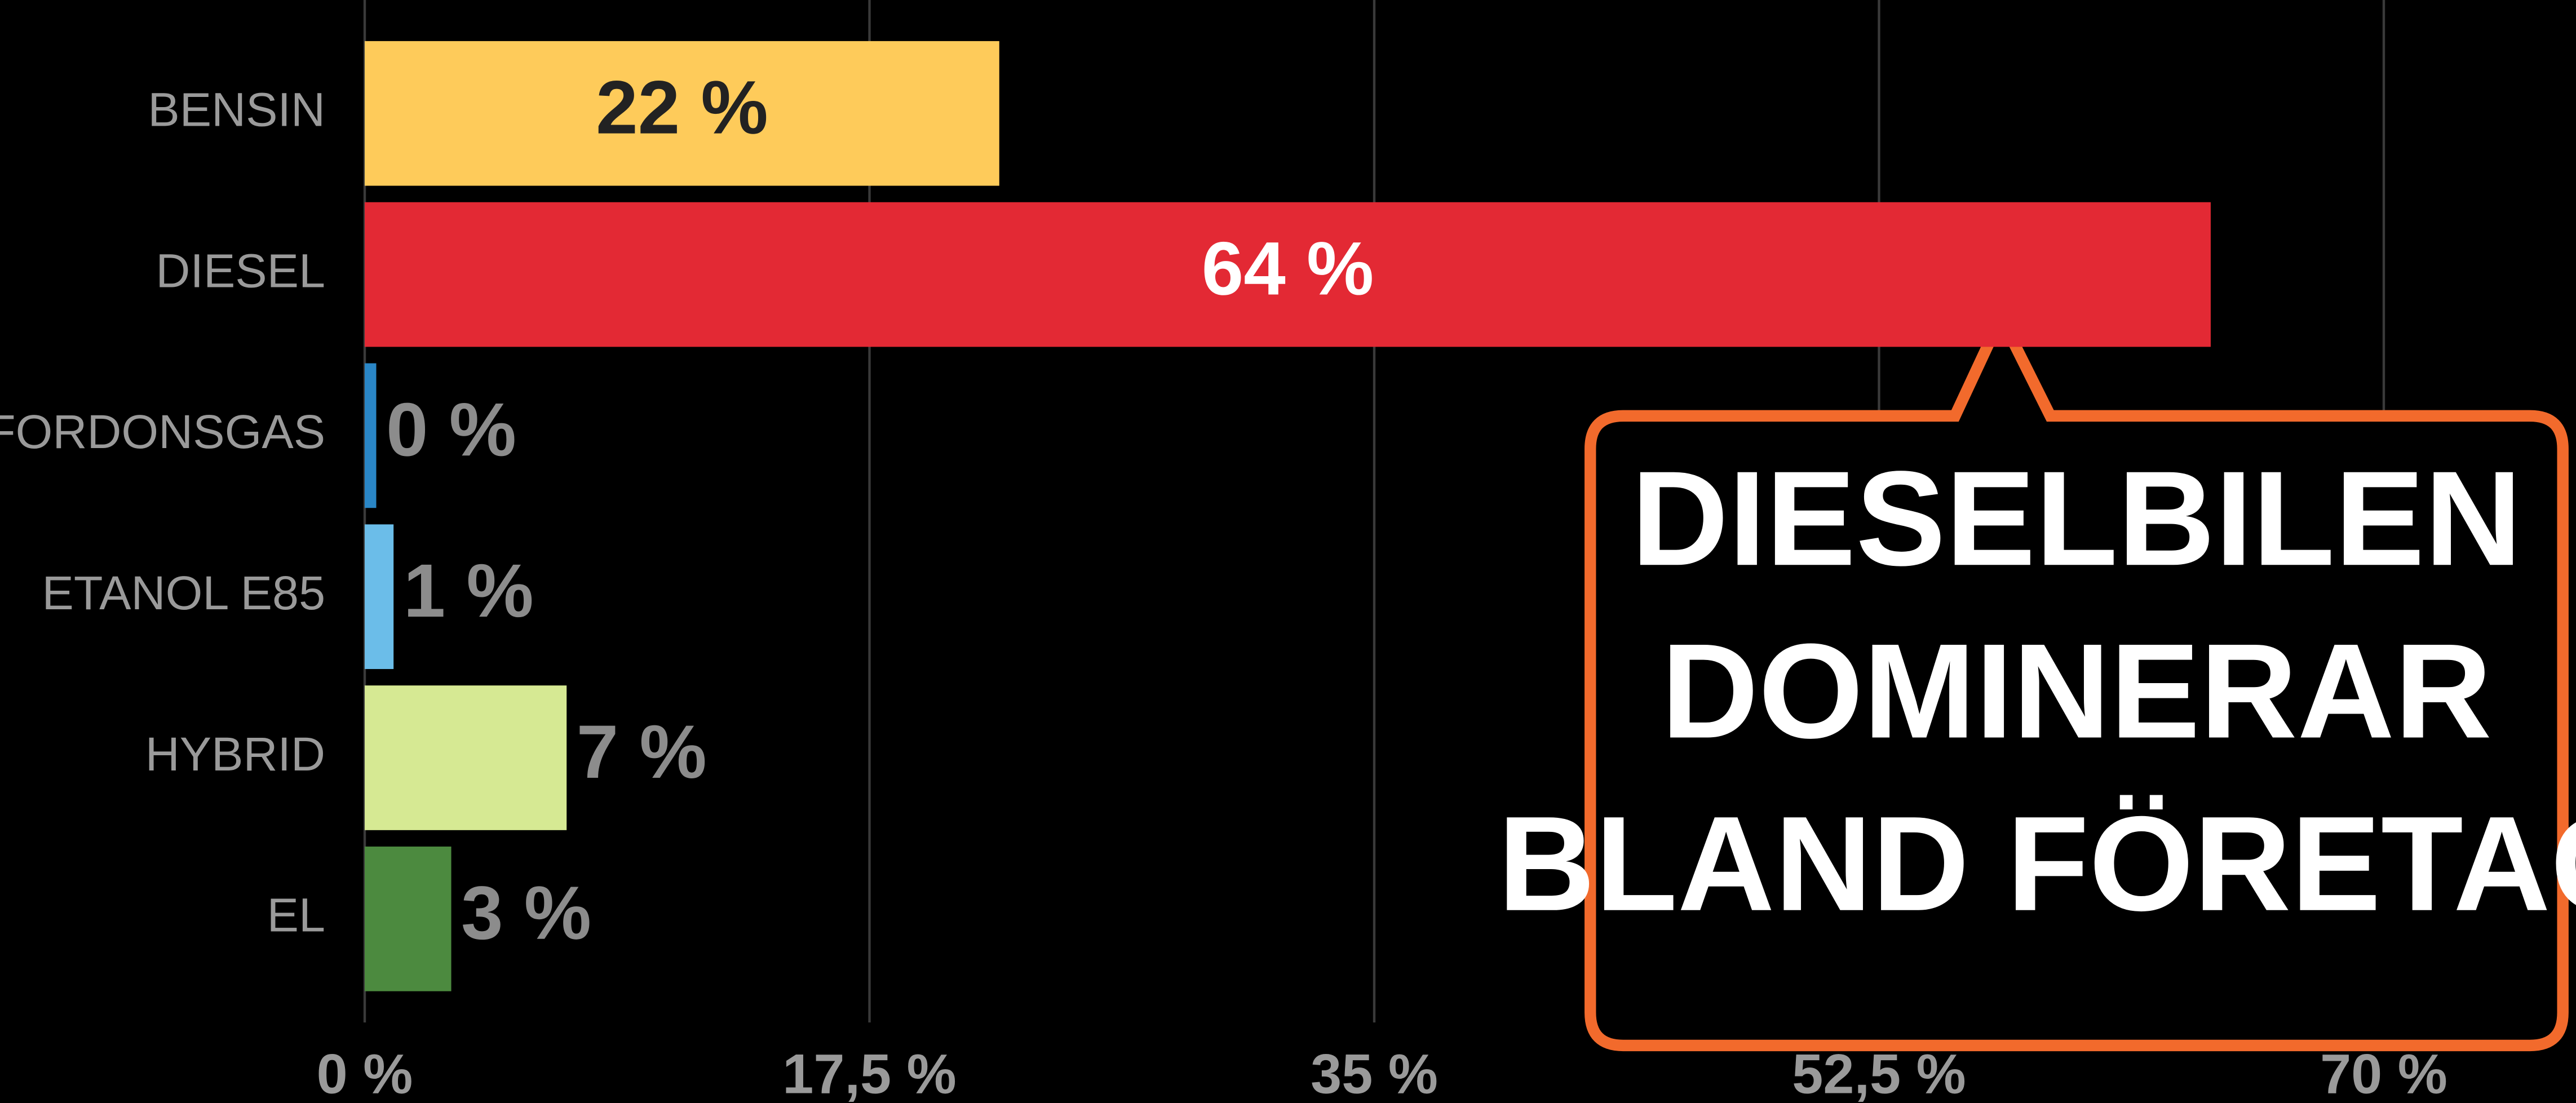  Describe the element at coordinates (2076, 518) in the screenshot. I see `annotation-line: DIESELBILEN` at that location.